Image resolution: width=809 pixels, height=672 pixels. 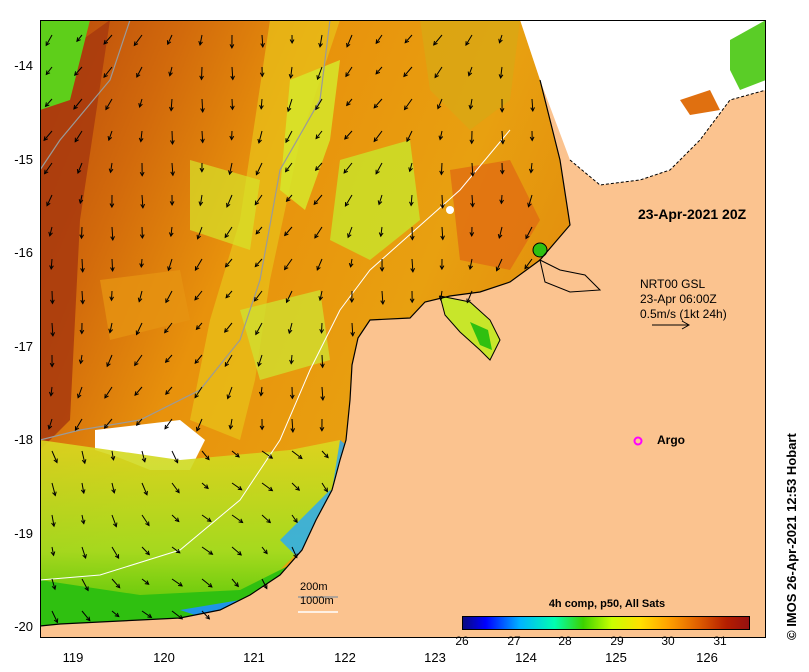 What do you see at coordinates (638, 441) in the screenshot?
I see `argo-marker` at bounding box center [638, 441].